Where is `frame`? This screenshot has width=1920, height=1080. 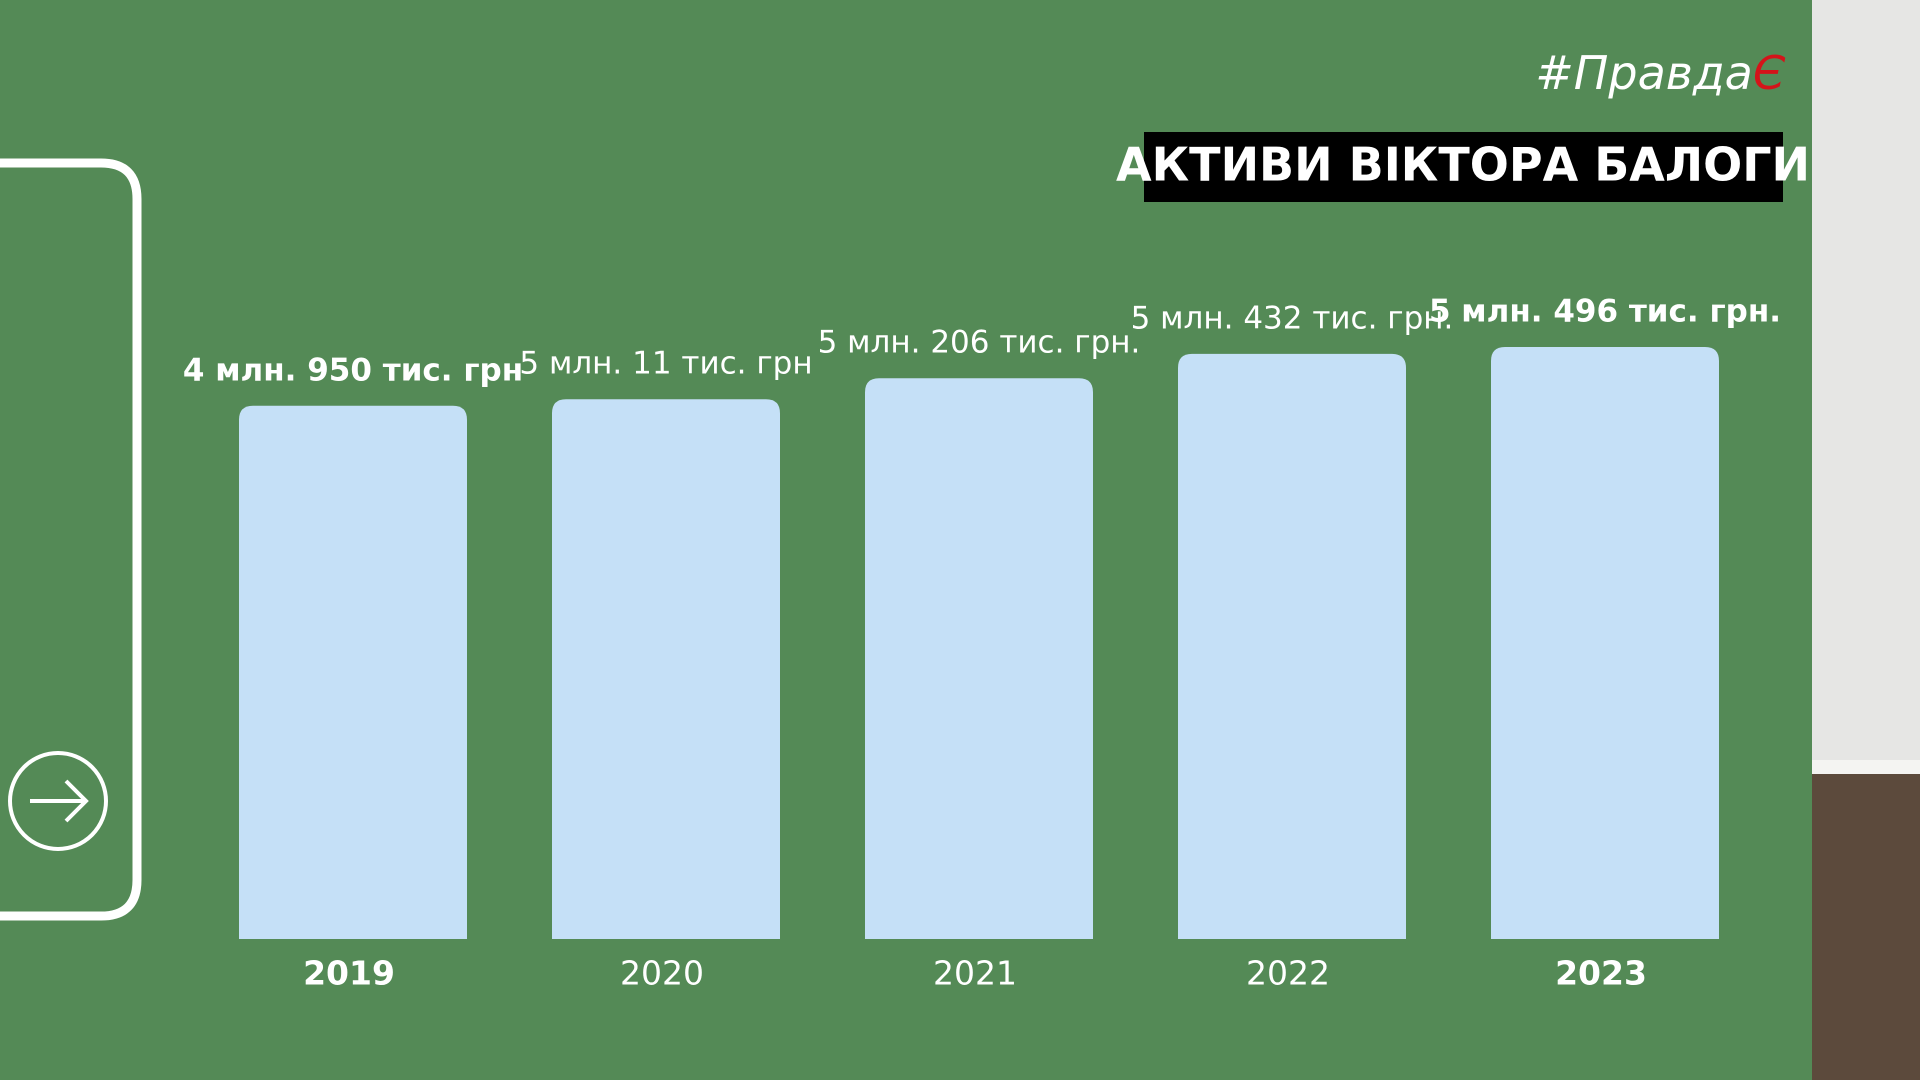 frame is located at coordinates (71, 539).